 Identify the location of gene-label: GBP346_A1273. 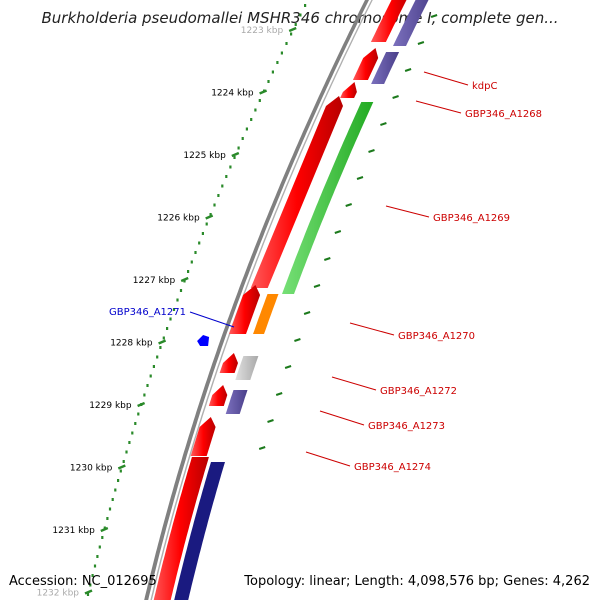
(406, 426).